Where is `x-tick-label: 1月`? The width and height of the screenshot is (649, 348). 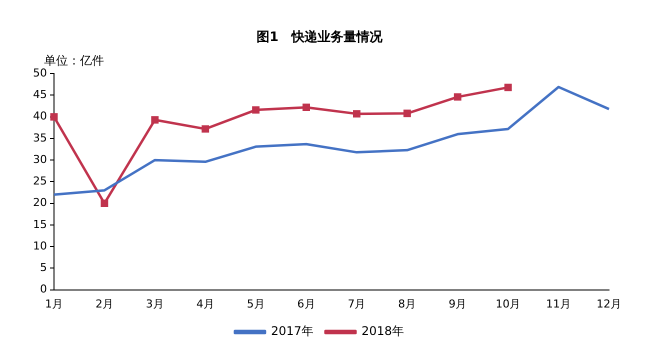
x-tick-label: 1月 is located at coordinates (53, 303).